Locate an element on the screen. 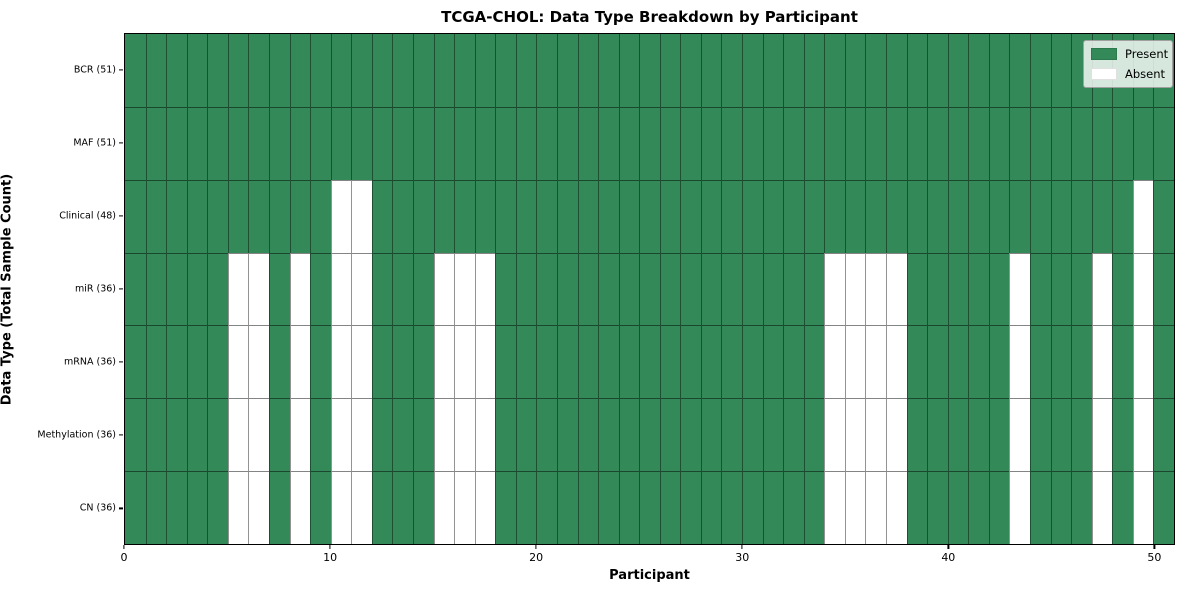  legend-label-present: Present is located at coordinates (1147, 54).